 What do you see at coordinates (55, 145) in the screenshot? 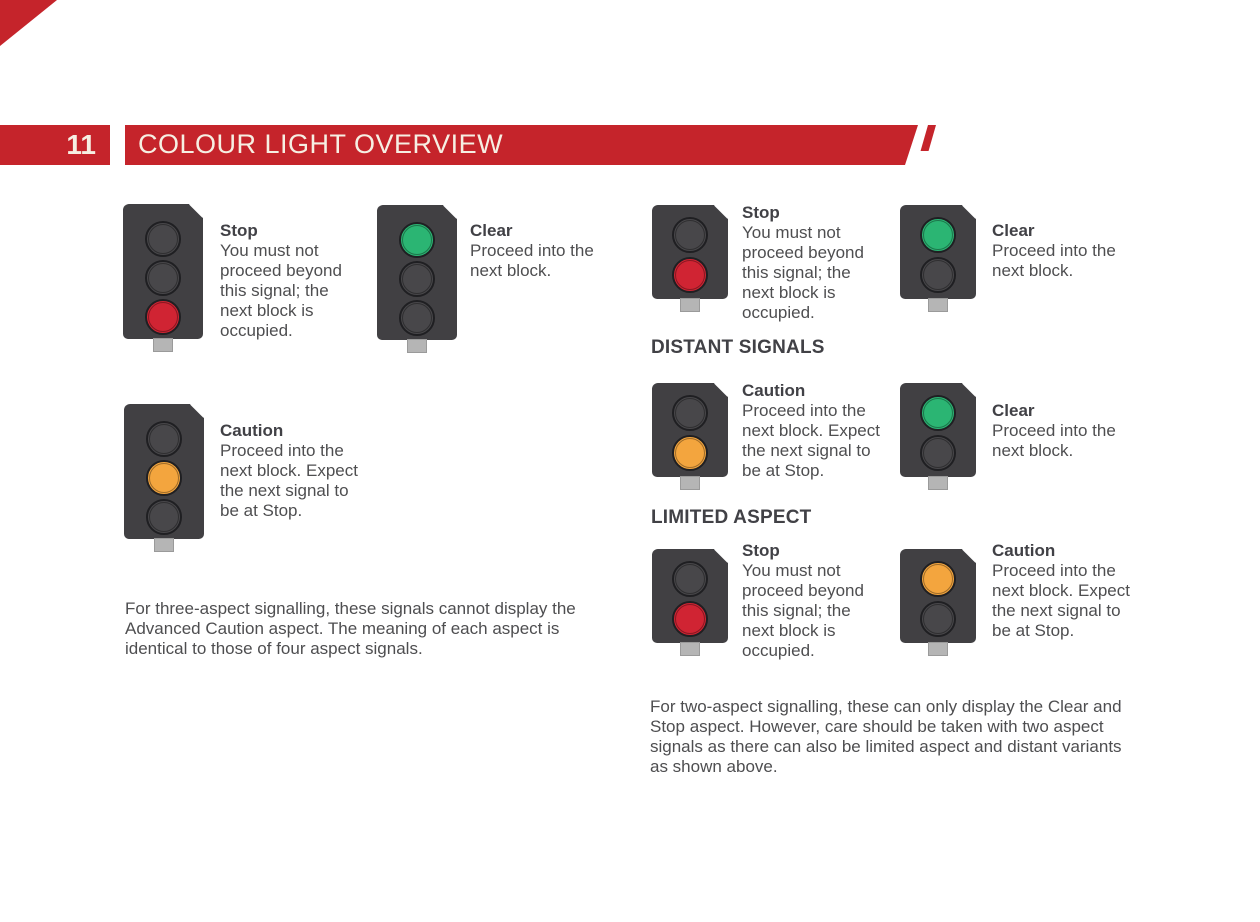
I see `page-number: 11` at bounding box center [55, 145].